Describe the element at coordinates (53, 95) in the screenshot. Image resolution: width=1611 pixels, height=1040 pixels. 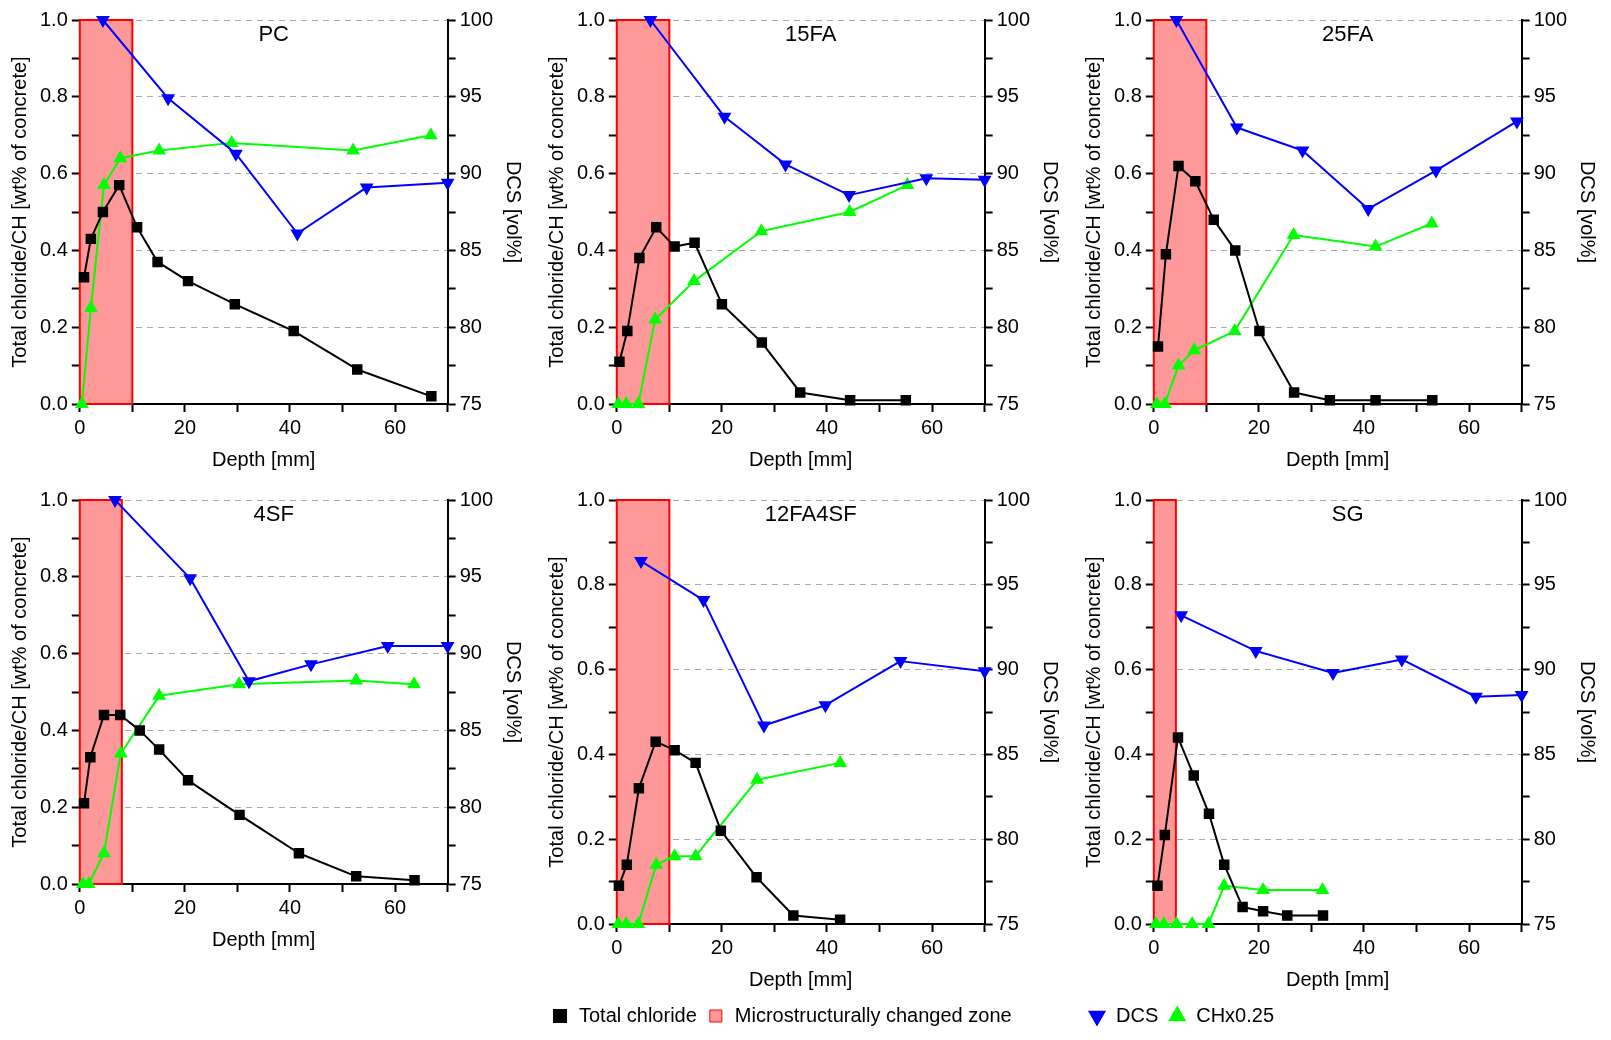
I see `y-tick-label: 0.8` at that location.